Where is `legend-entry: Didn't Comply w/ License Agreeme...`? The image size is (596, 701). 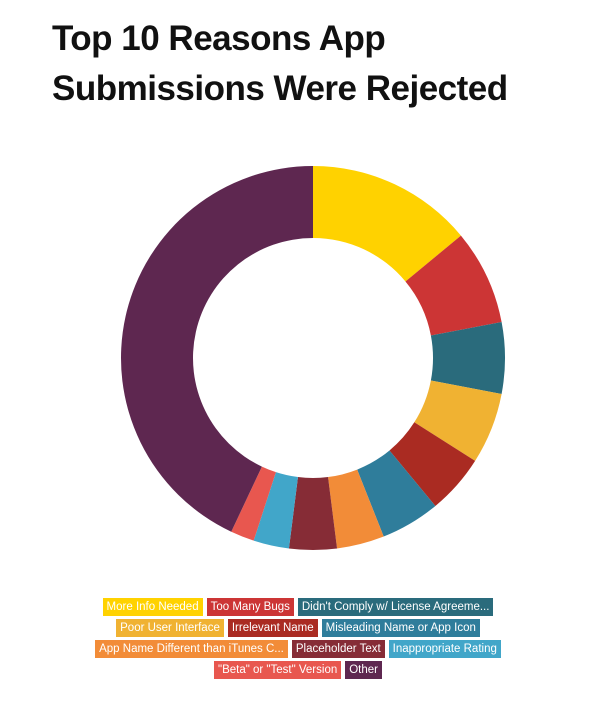 legend-entry: Didn't Comply w/ License Agreeme... is located at coordinates (395, 607).